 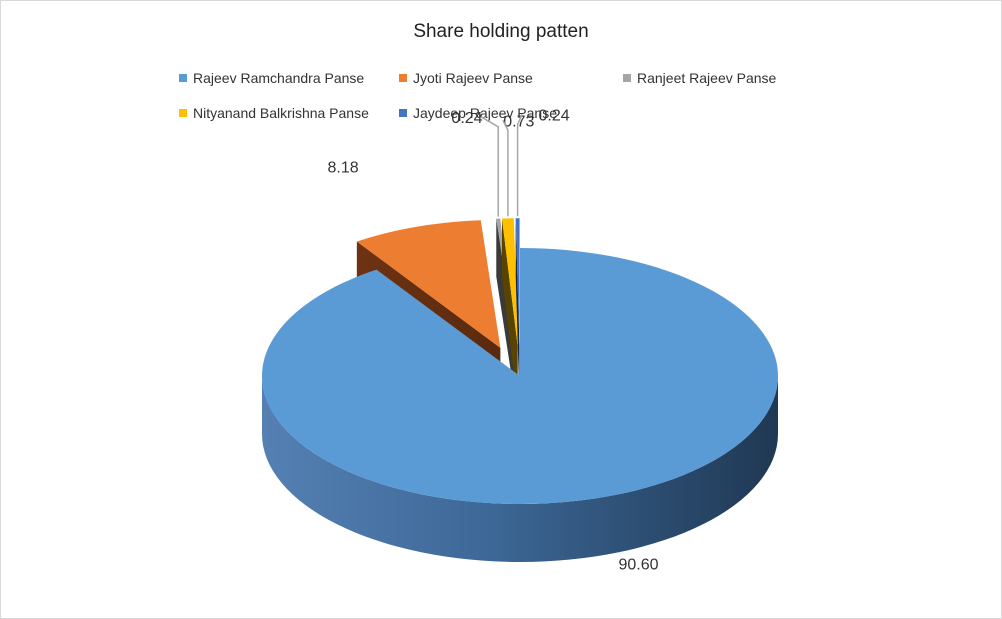 I want to click on legend-swatch-rajeev, so click(x=183, y=78).